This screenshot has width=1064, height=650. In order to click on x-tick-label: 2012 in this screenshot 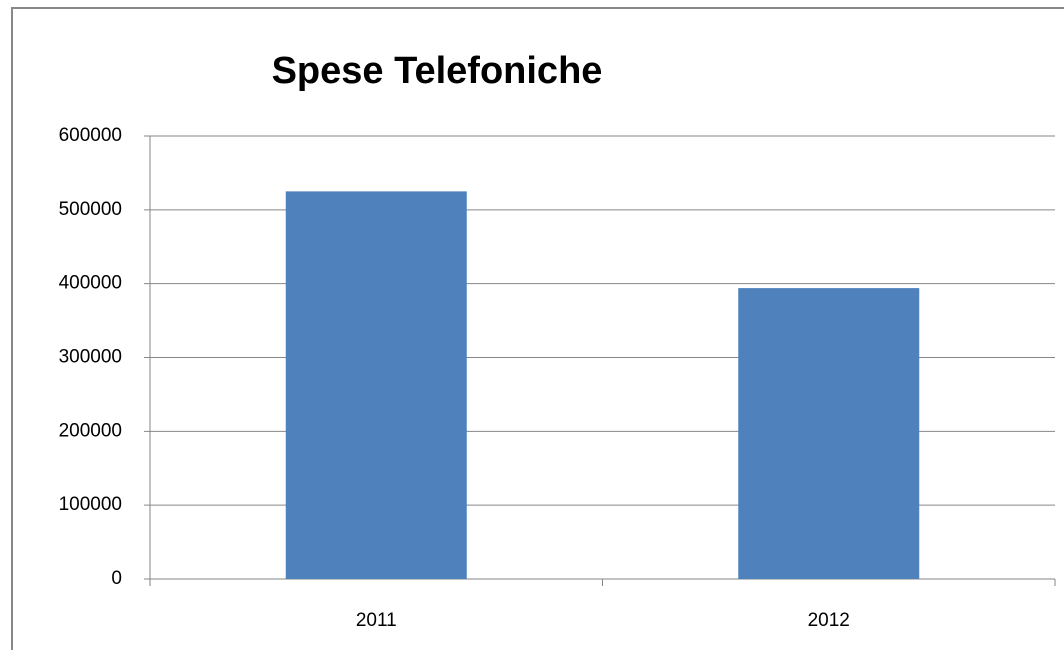, I will do `click(829, 620)`.